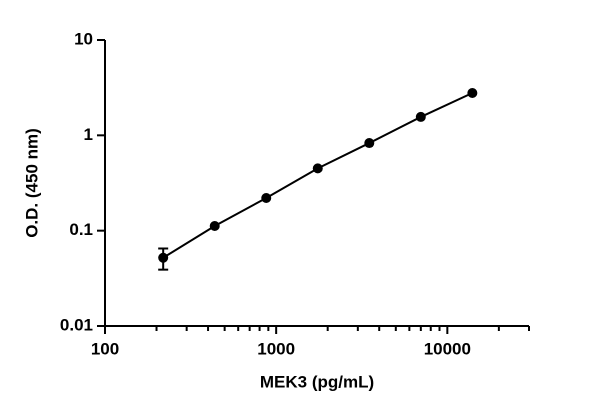 The height and width of the screenshot is (415, 600). Describe the element at coordinates (88, 134) in the screenshot. I see `y-tick-label: 1` at that location.